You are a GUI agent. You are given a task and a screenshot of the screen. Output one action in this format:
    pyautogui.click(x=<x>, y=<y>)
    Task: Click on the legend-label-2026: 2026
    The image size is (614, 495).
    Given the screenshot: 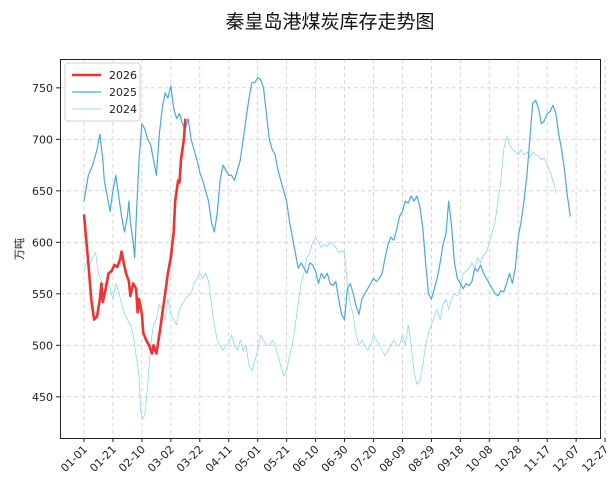 What is the action you would take?
    pyautogui.click(x=123, y=75)
    